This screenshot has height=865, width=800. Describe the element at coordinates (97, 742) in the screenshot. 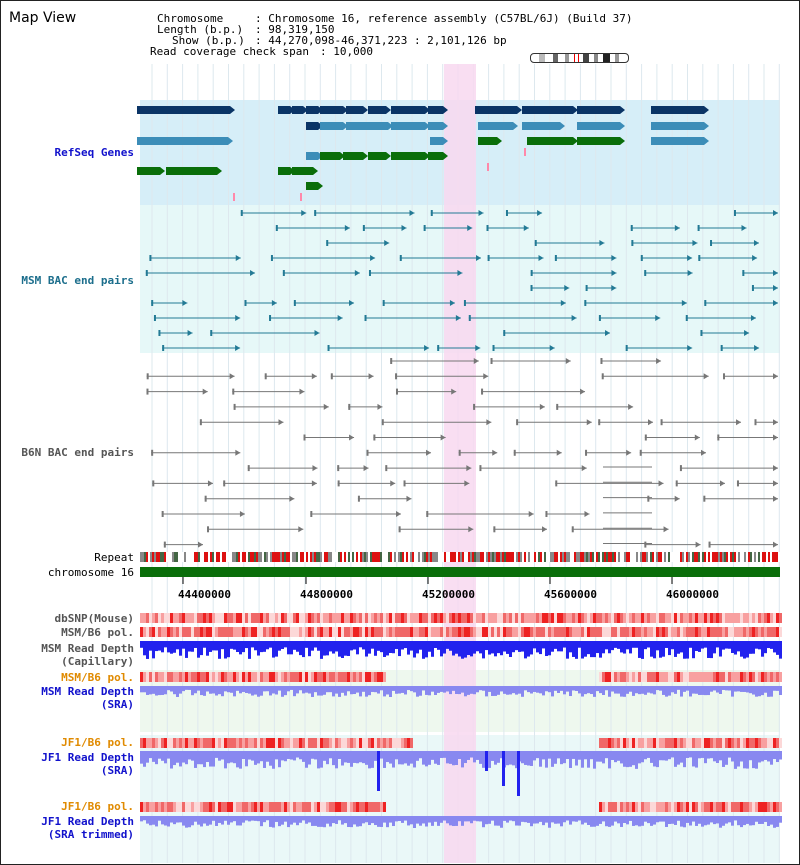

I see `track-label-jf1-b6-pol: JF1/B6 pol.` at that location.